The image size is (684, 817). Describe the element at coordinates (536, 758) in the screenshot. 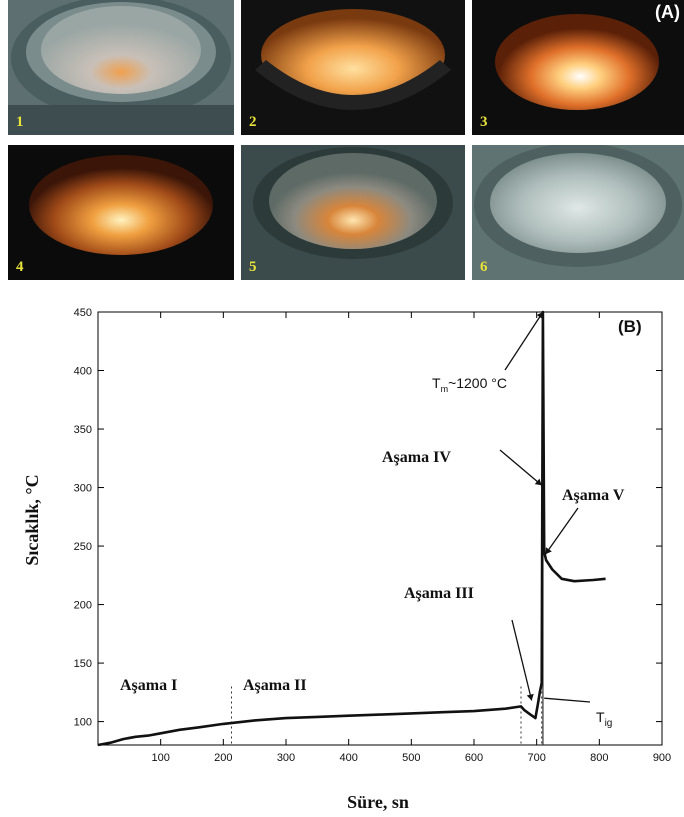

I see `x-tick-label: 700` at that location.